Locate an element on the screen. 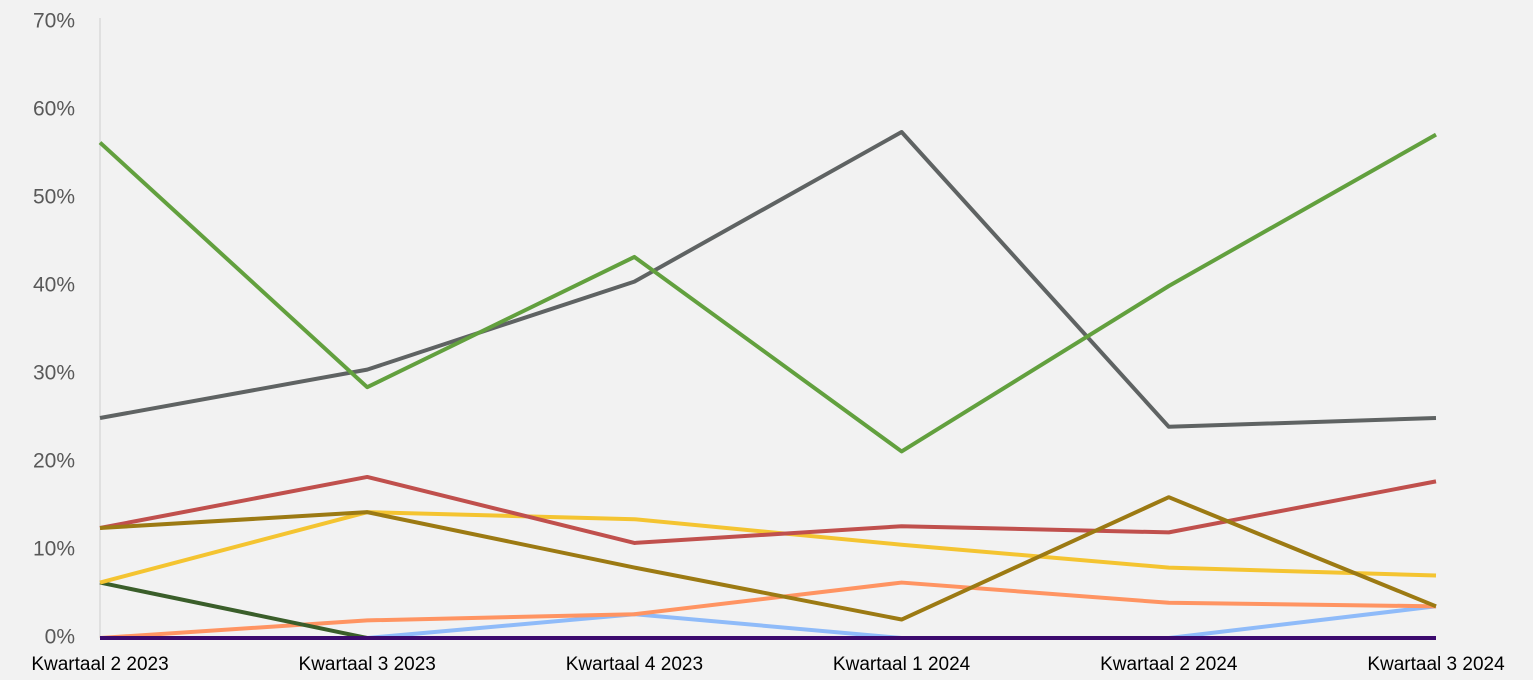 The image size is (1533, 680). x-tick-label: Kwartaal 3 2024 is located at coordinates (1436, 664).